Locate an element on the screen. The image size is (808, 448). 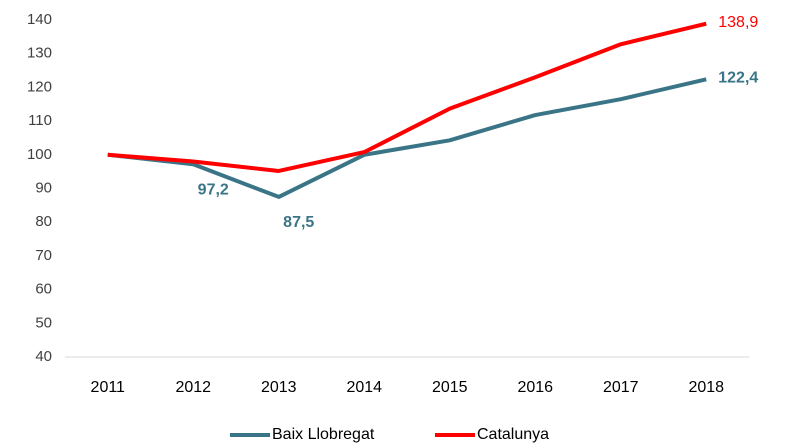
x-tick-label: 2015 is located at coordinates (450, 387).